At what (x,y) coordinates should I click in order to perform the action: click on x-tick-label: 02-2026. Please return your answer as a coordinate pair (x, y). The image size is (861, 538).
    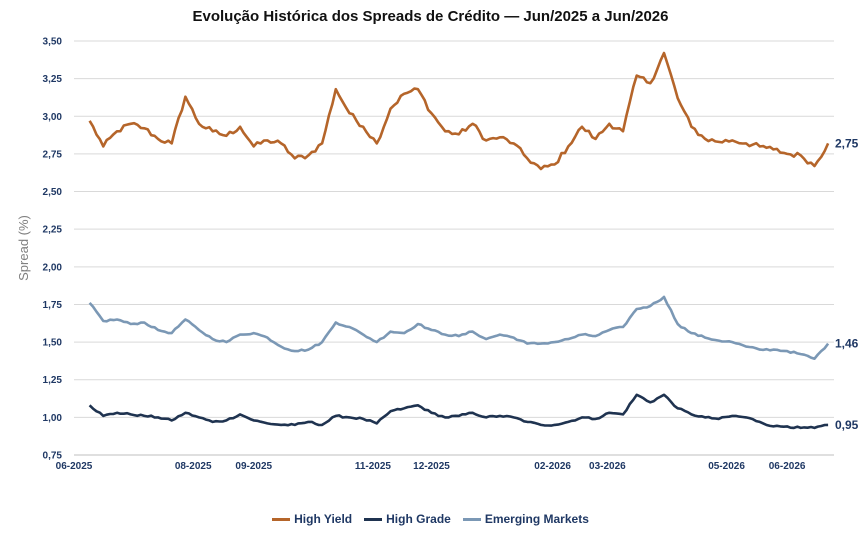
    Looking at the image, I should click on (552, 466).